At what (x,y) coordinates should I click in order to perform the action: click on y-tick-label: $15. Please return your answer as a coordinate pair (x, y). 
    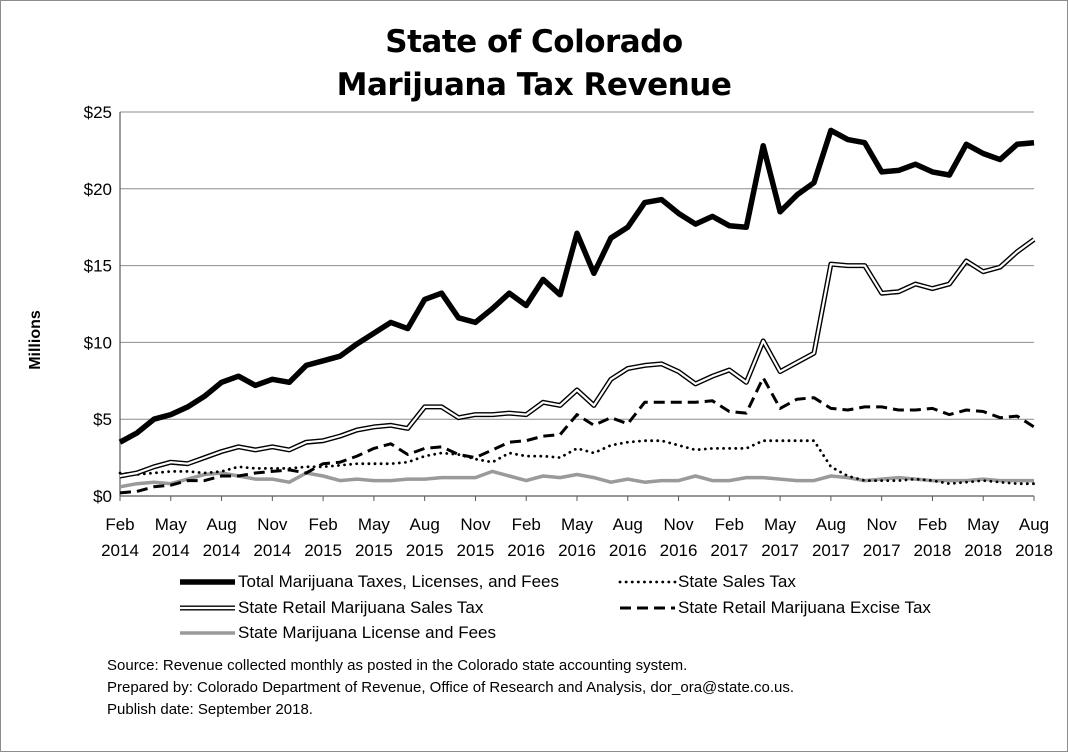
    Looking at the image, I should click on (98, 266).